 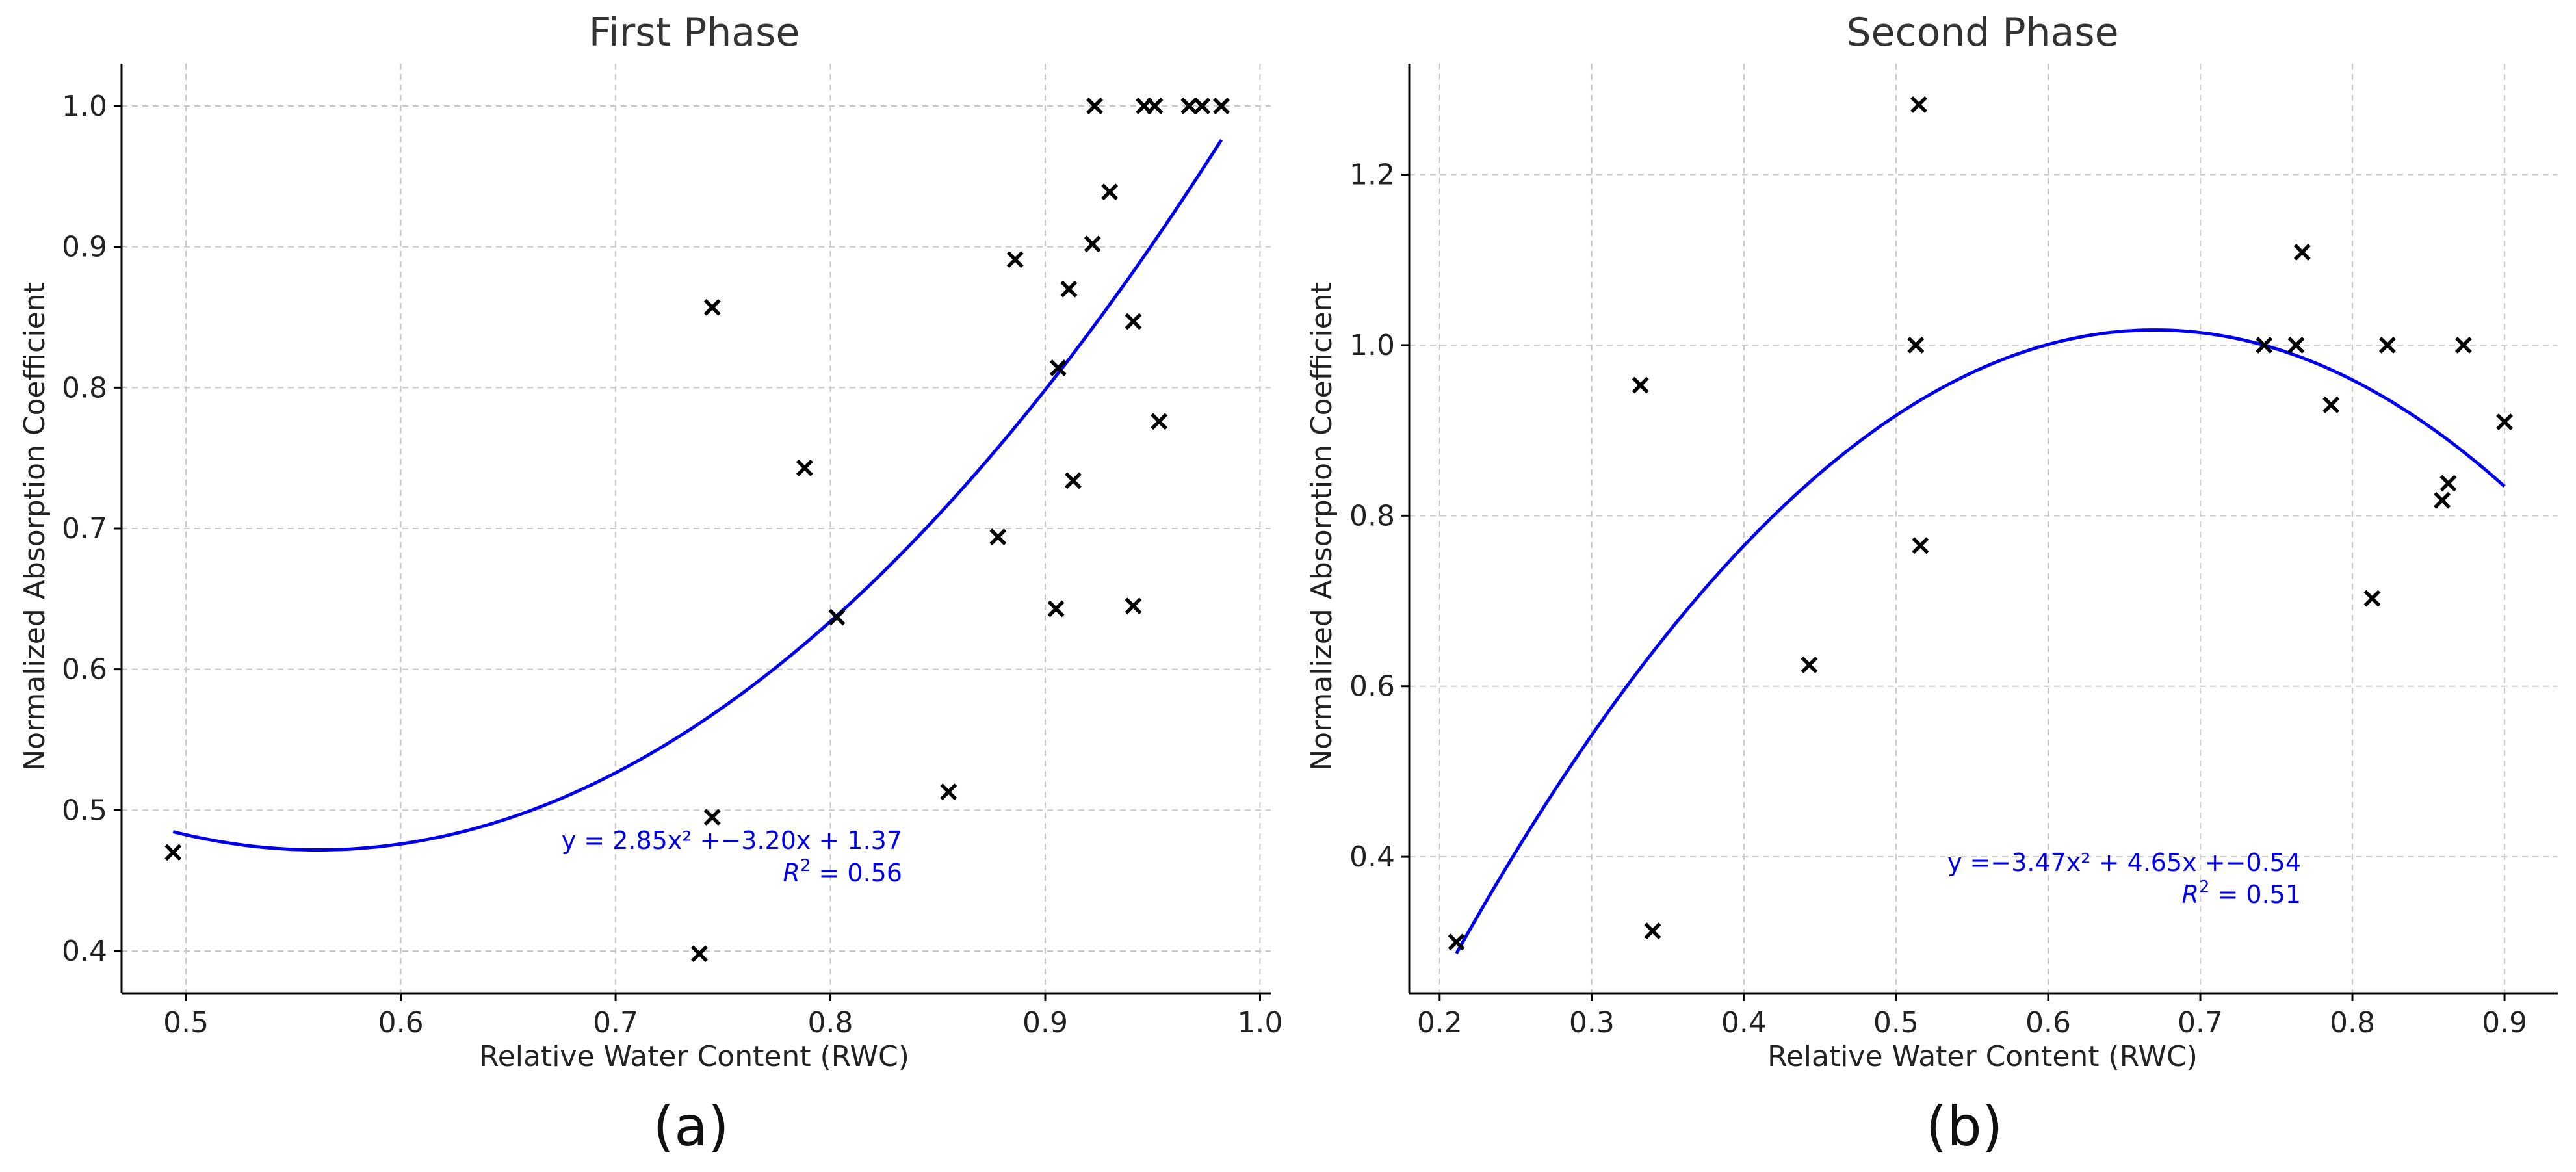 What do you see at coordinates (84, 810) in the screenshot?
I see `y-tick-label: 0.5` at bounding box center [84, 810].